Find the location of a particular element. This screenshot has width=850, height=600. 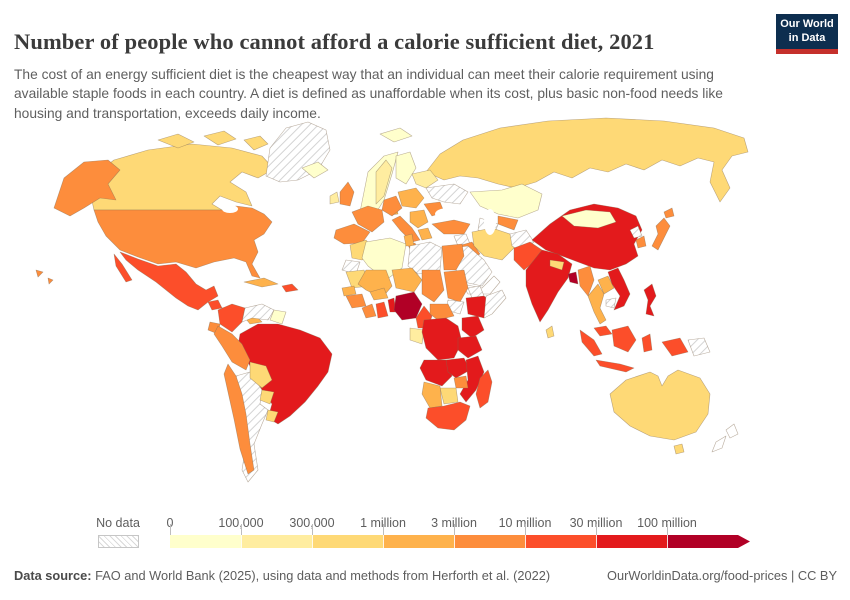

country-sulawesi is located at coordinates (647, 343).